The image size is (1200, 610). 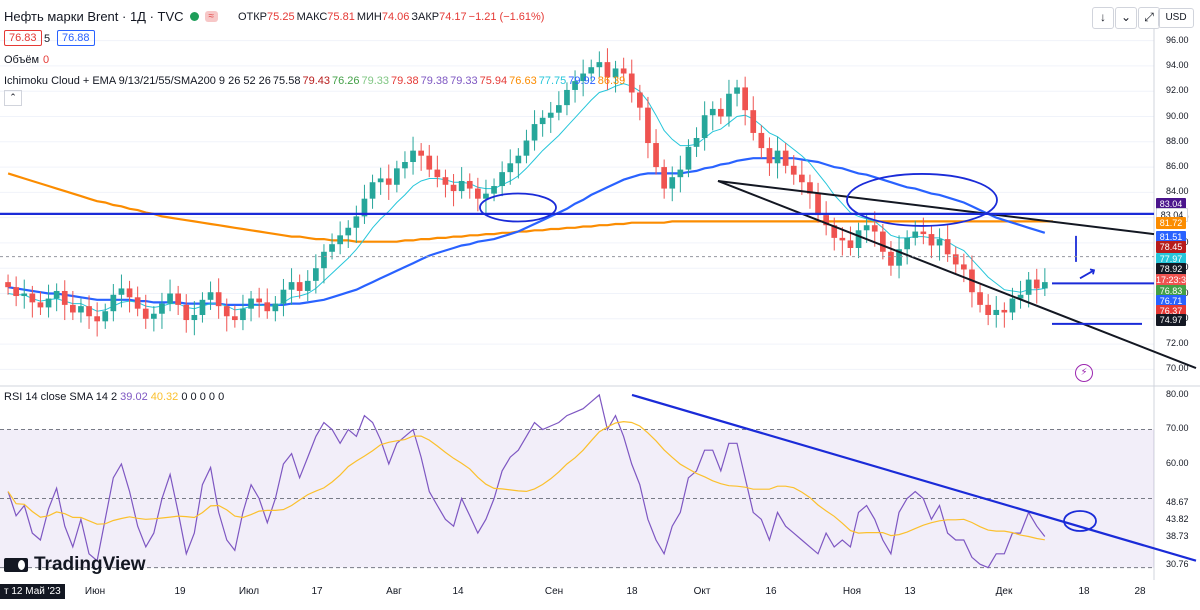 What do you see at coordinates (1085, 257) in the screenshot?
I see `annotation-arrow` at bounding box center [1085, 257].